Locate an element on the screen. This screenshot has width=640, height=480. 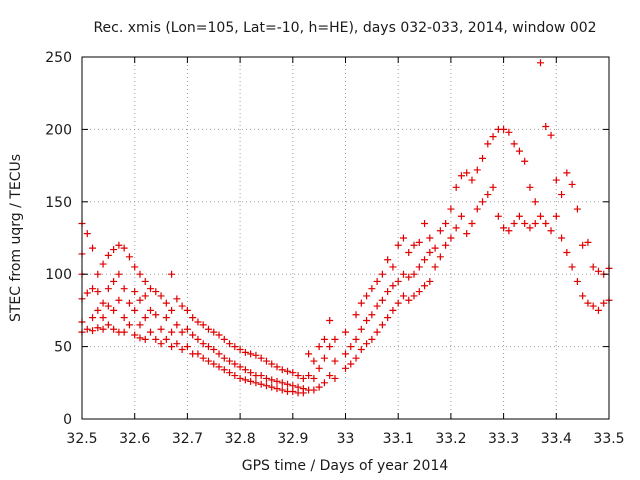
x-tick-label: 33.4 is located at coordinates (556, 439).